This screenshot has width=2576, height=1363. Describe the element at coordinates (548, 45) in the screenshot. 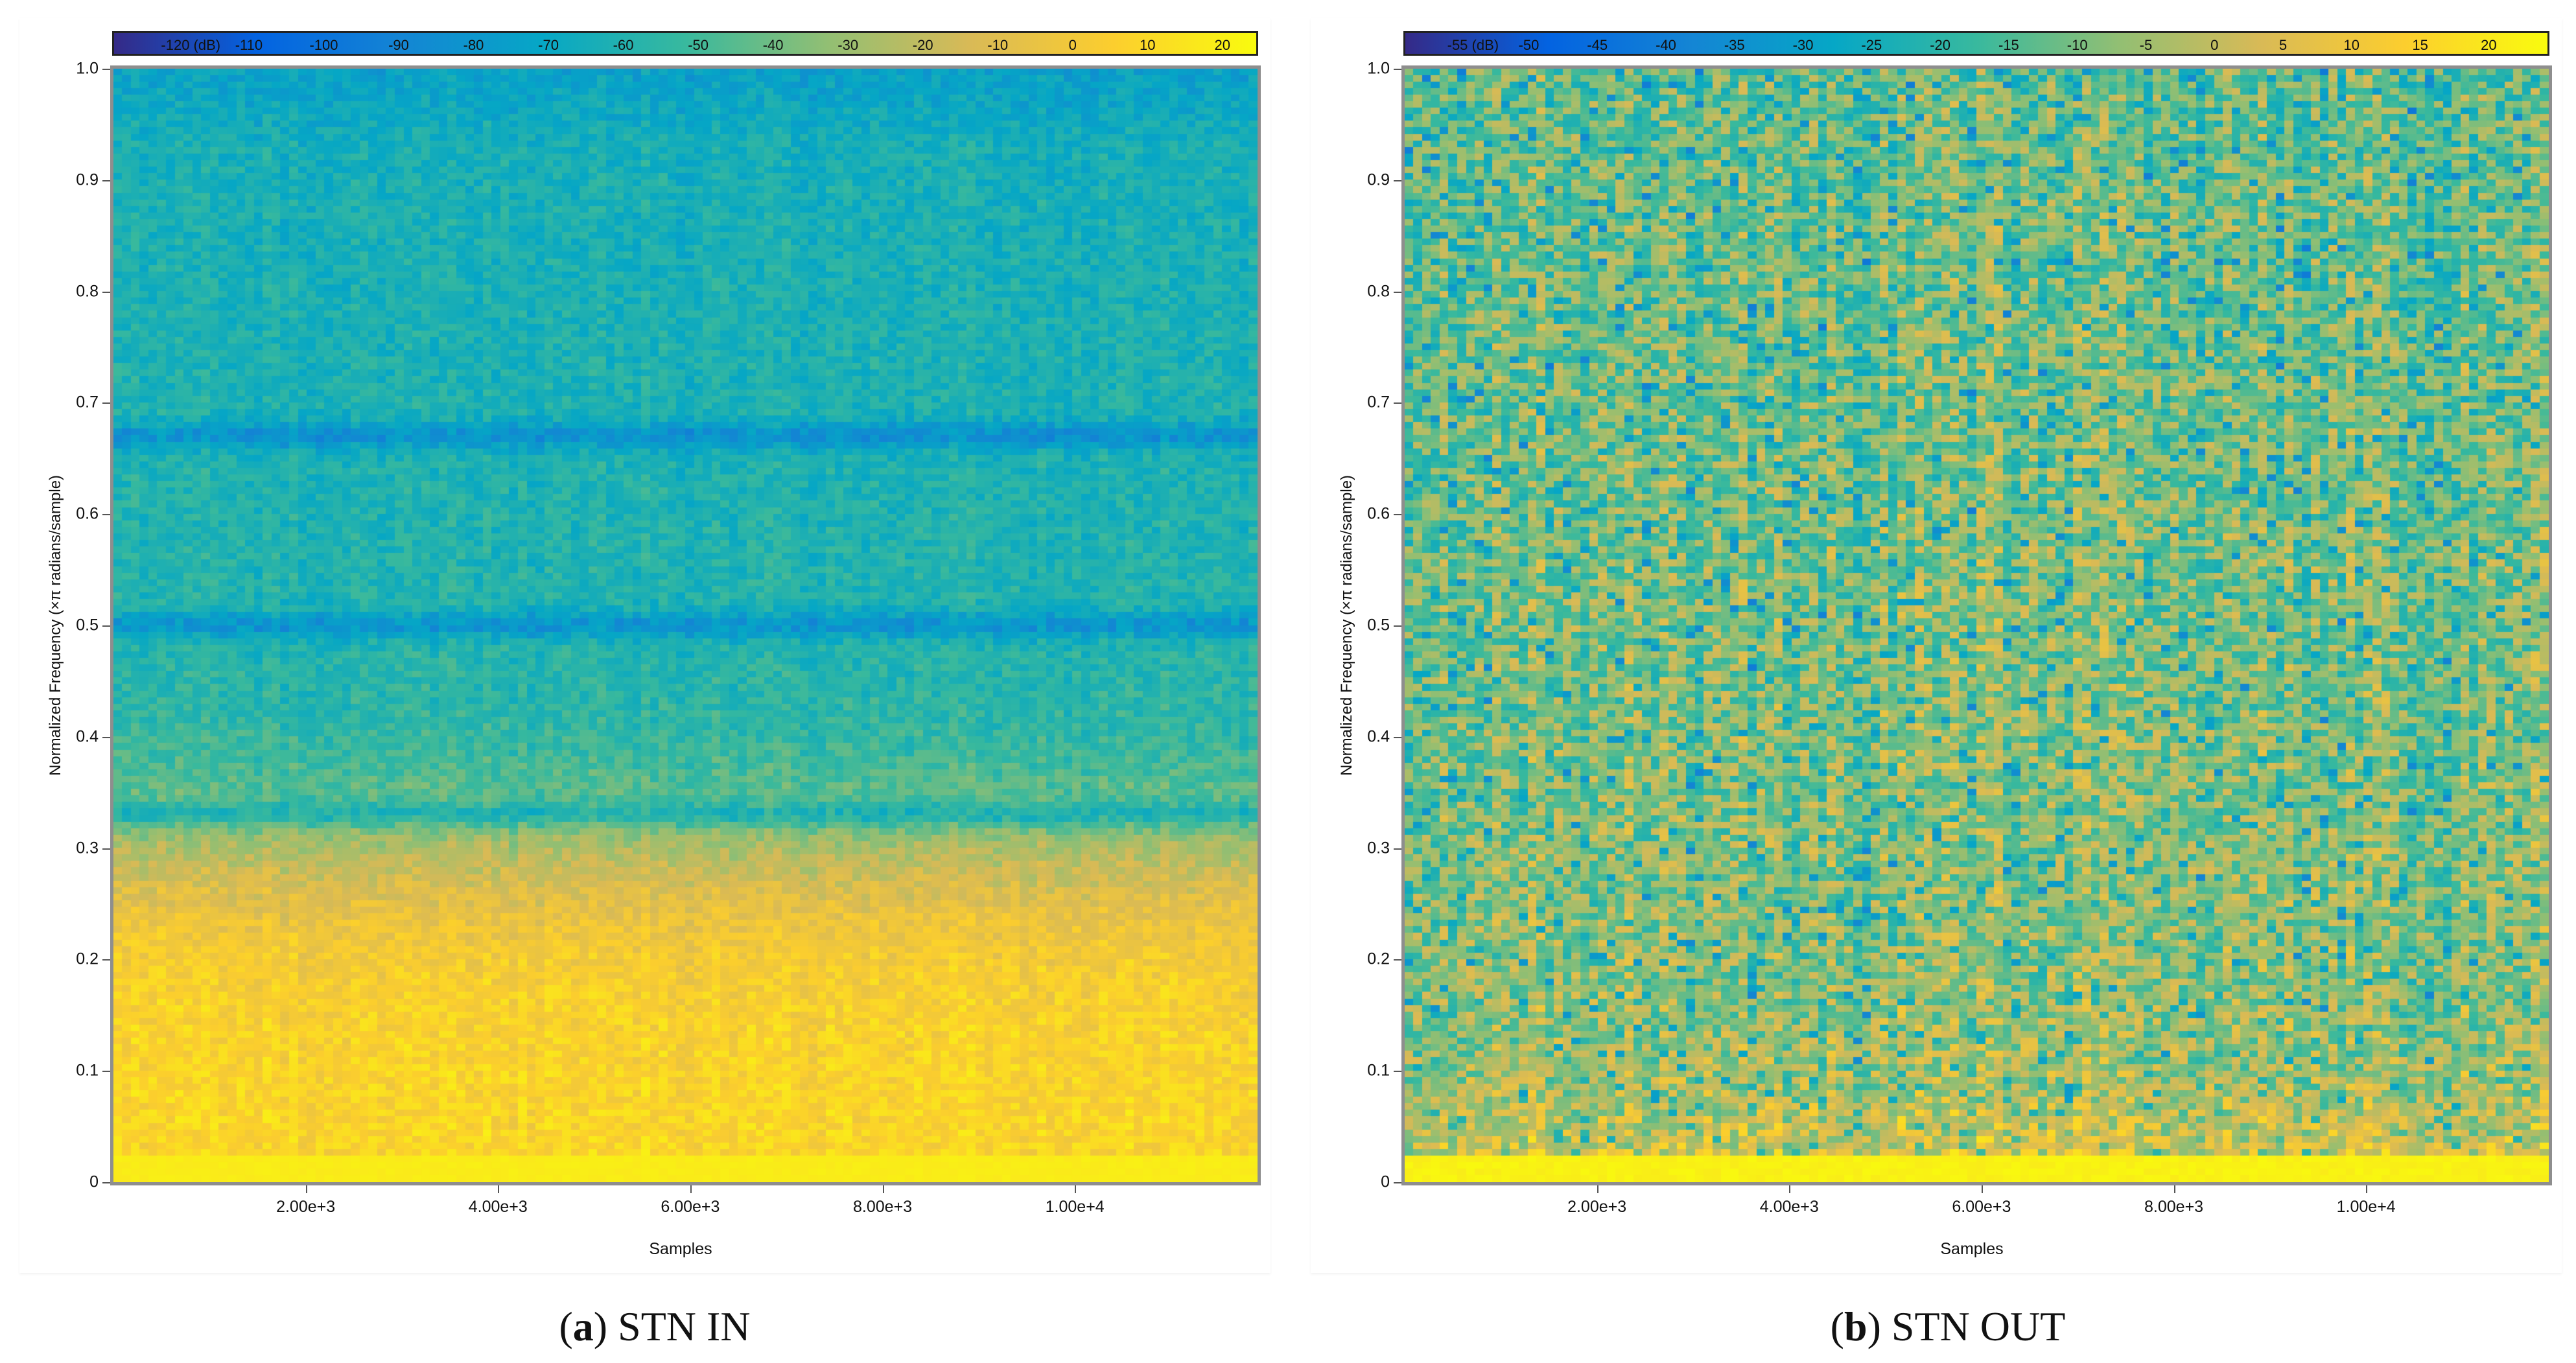

I see `colorbar-tick-label: -70` at that location.